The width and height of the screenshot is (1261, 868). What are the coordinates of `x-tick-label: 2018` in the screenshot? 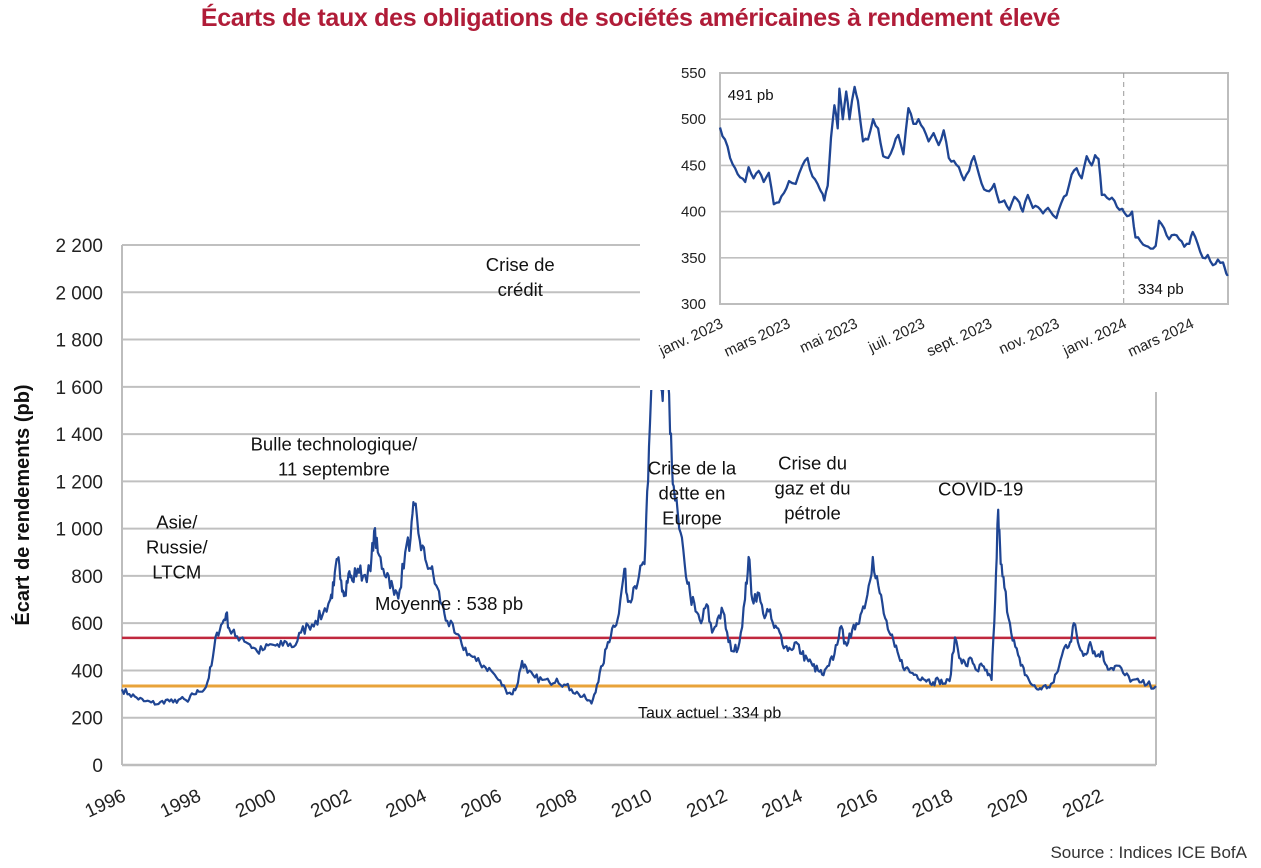 It's located at (932, 803).